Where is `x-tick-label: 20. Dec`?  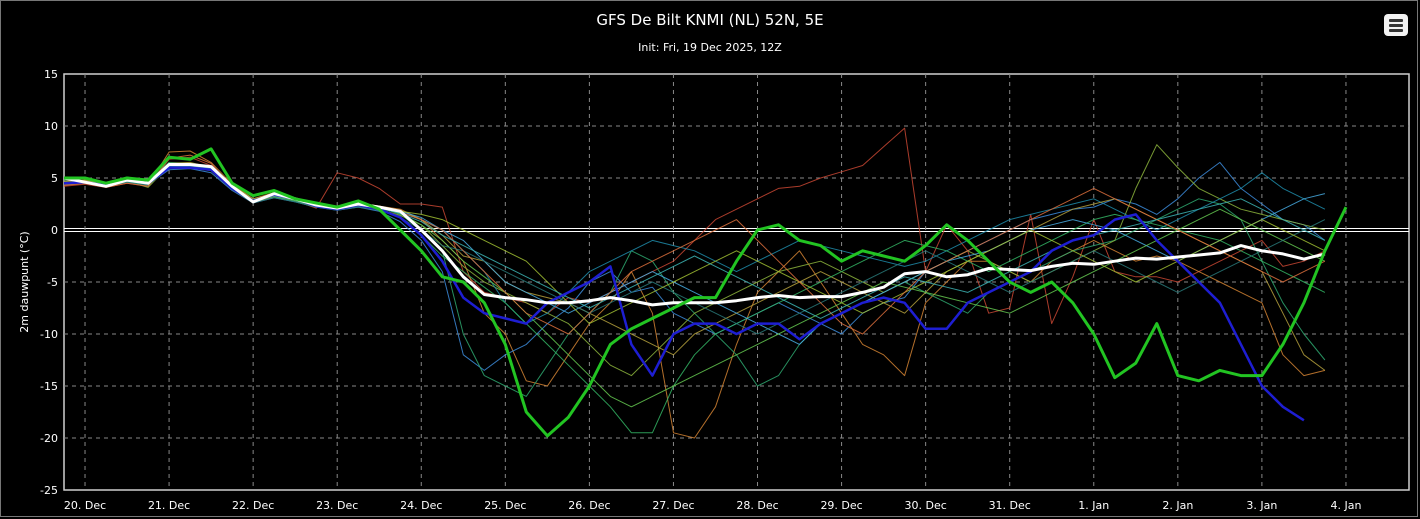
x-tick-label: 20. Dec is located at coordinates (85, 505).